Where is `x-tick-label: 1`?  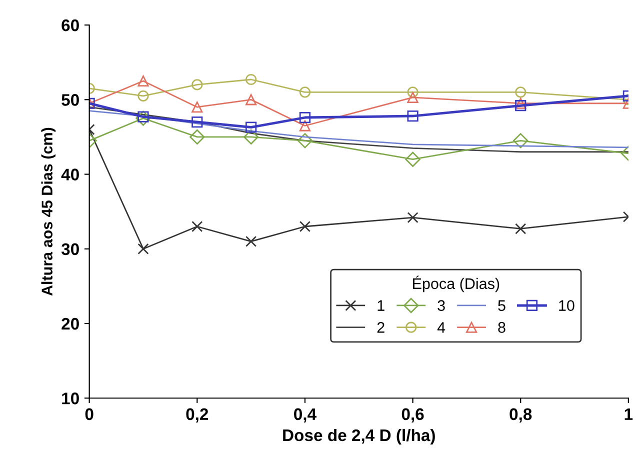
x-tick-label: 1 is located at coordinates (628, 414).